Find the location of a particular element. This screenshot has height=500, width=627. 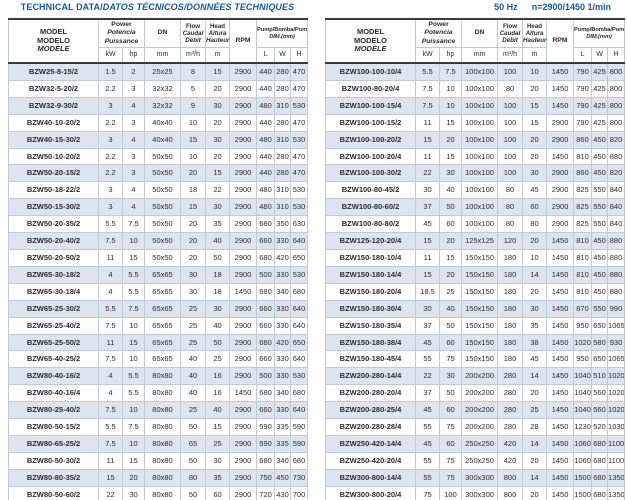

data-cell: 340 is located at coordinates (283, 393).